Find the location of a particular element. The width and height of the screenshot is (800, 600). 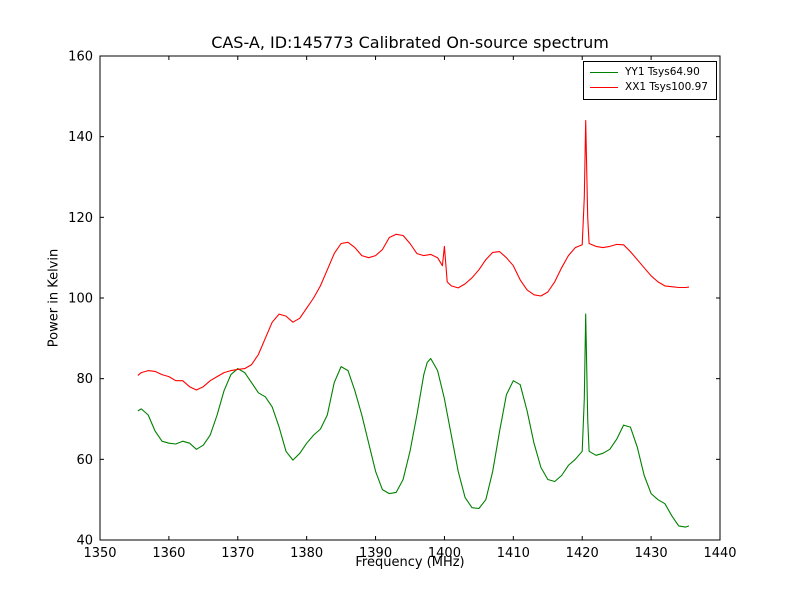

legend-label-yy1: YY1 Tsys64.90 is located at coordinates (662, 72).